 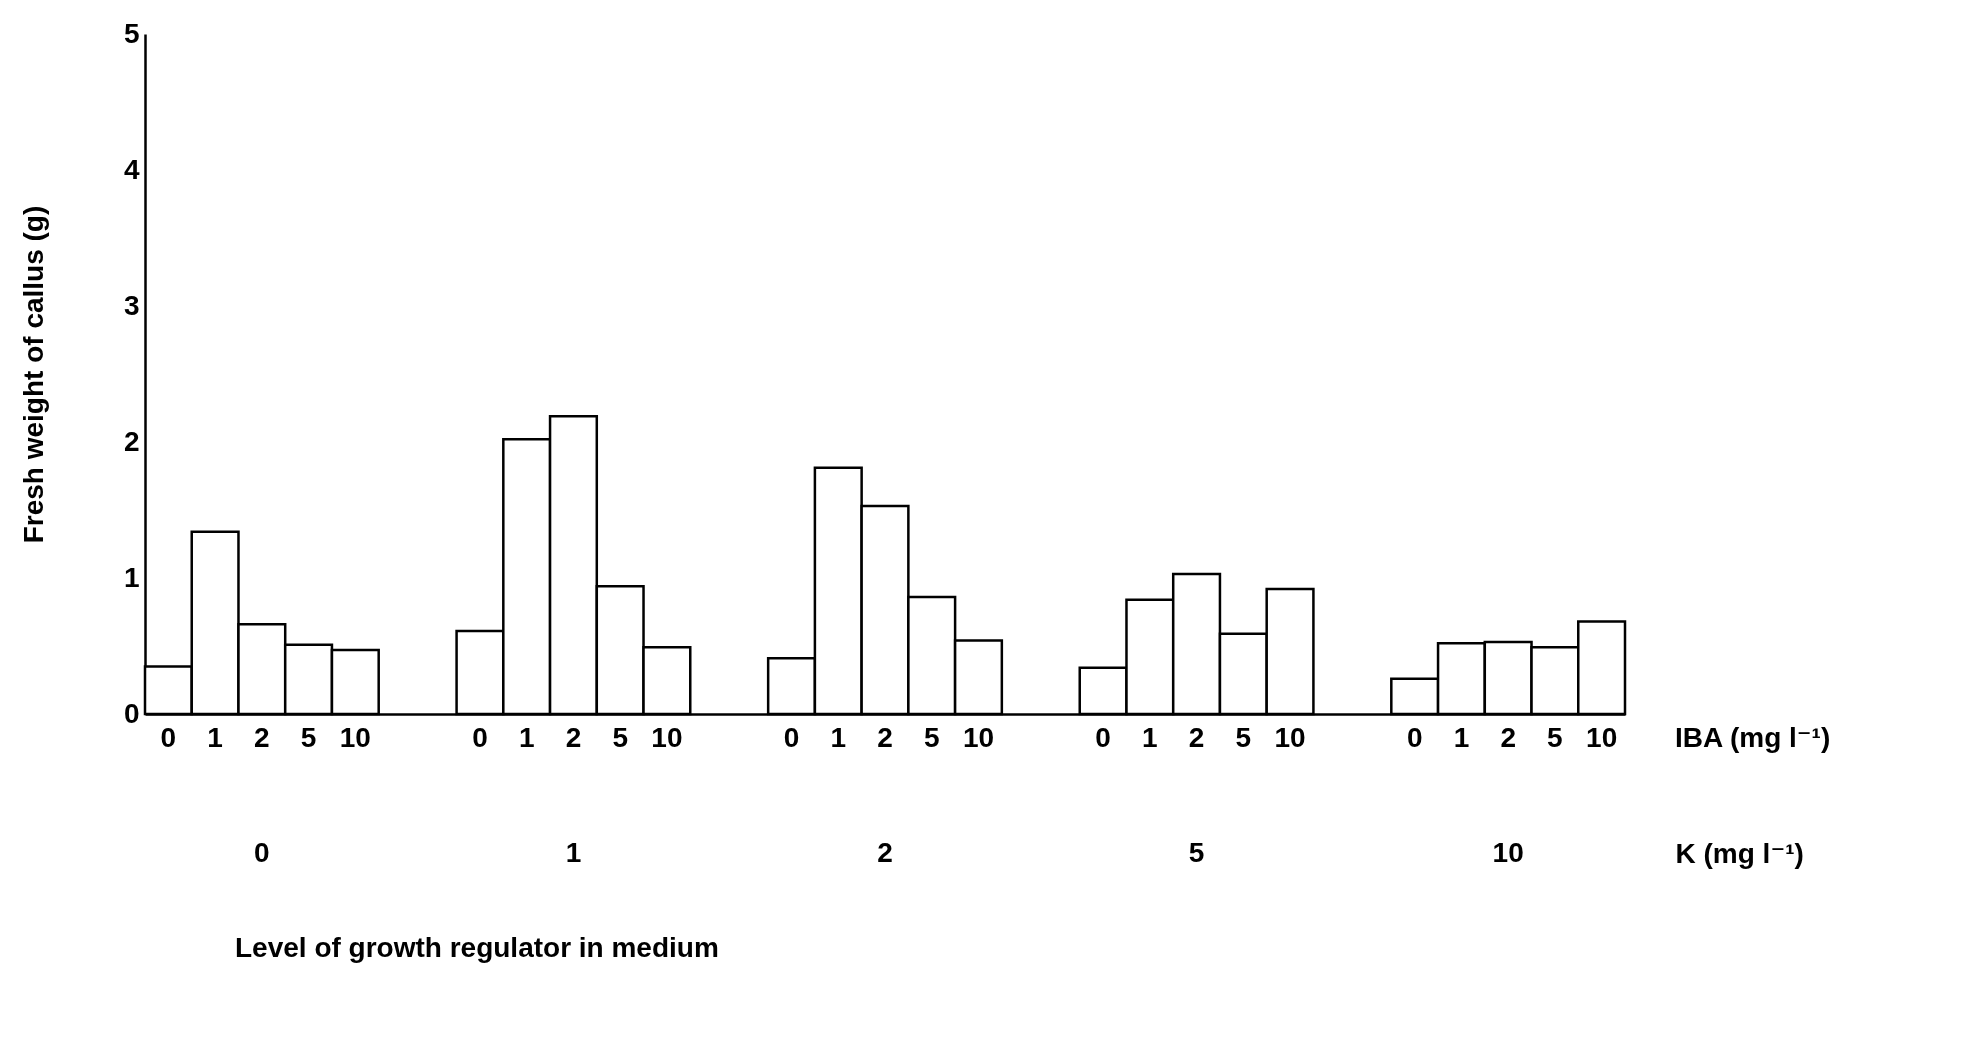 I want to click on series-label: 0, so click(x=168, y=737).